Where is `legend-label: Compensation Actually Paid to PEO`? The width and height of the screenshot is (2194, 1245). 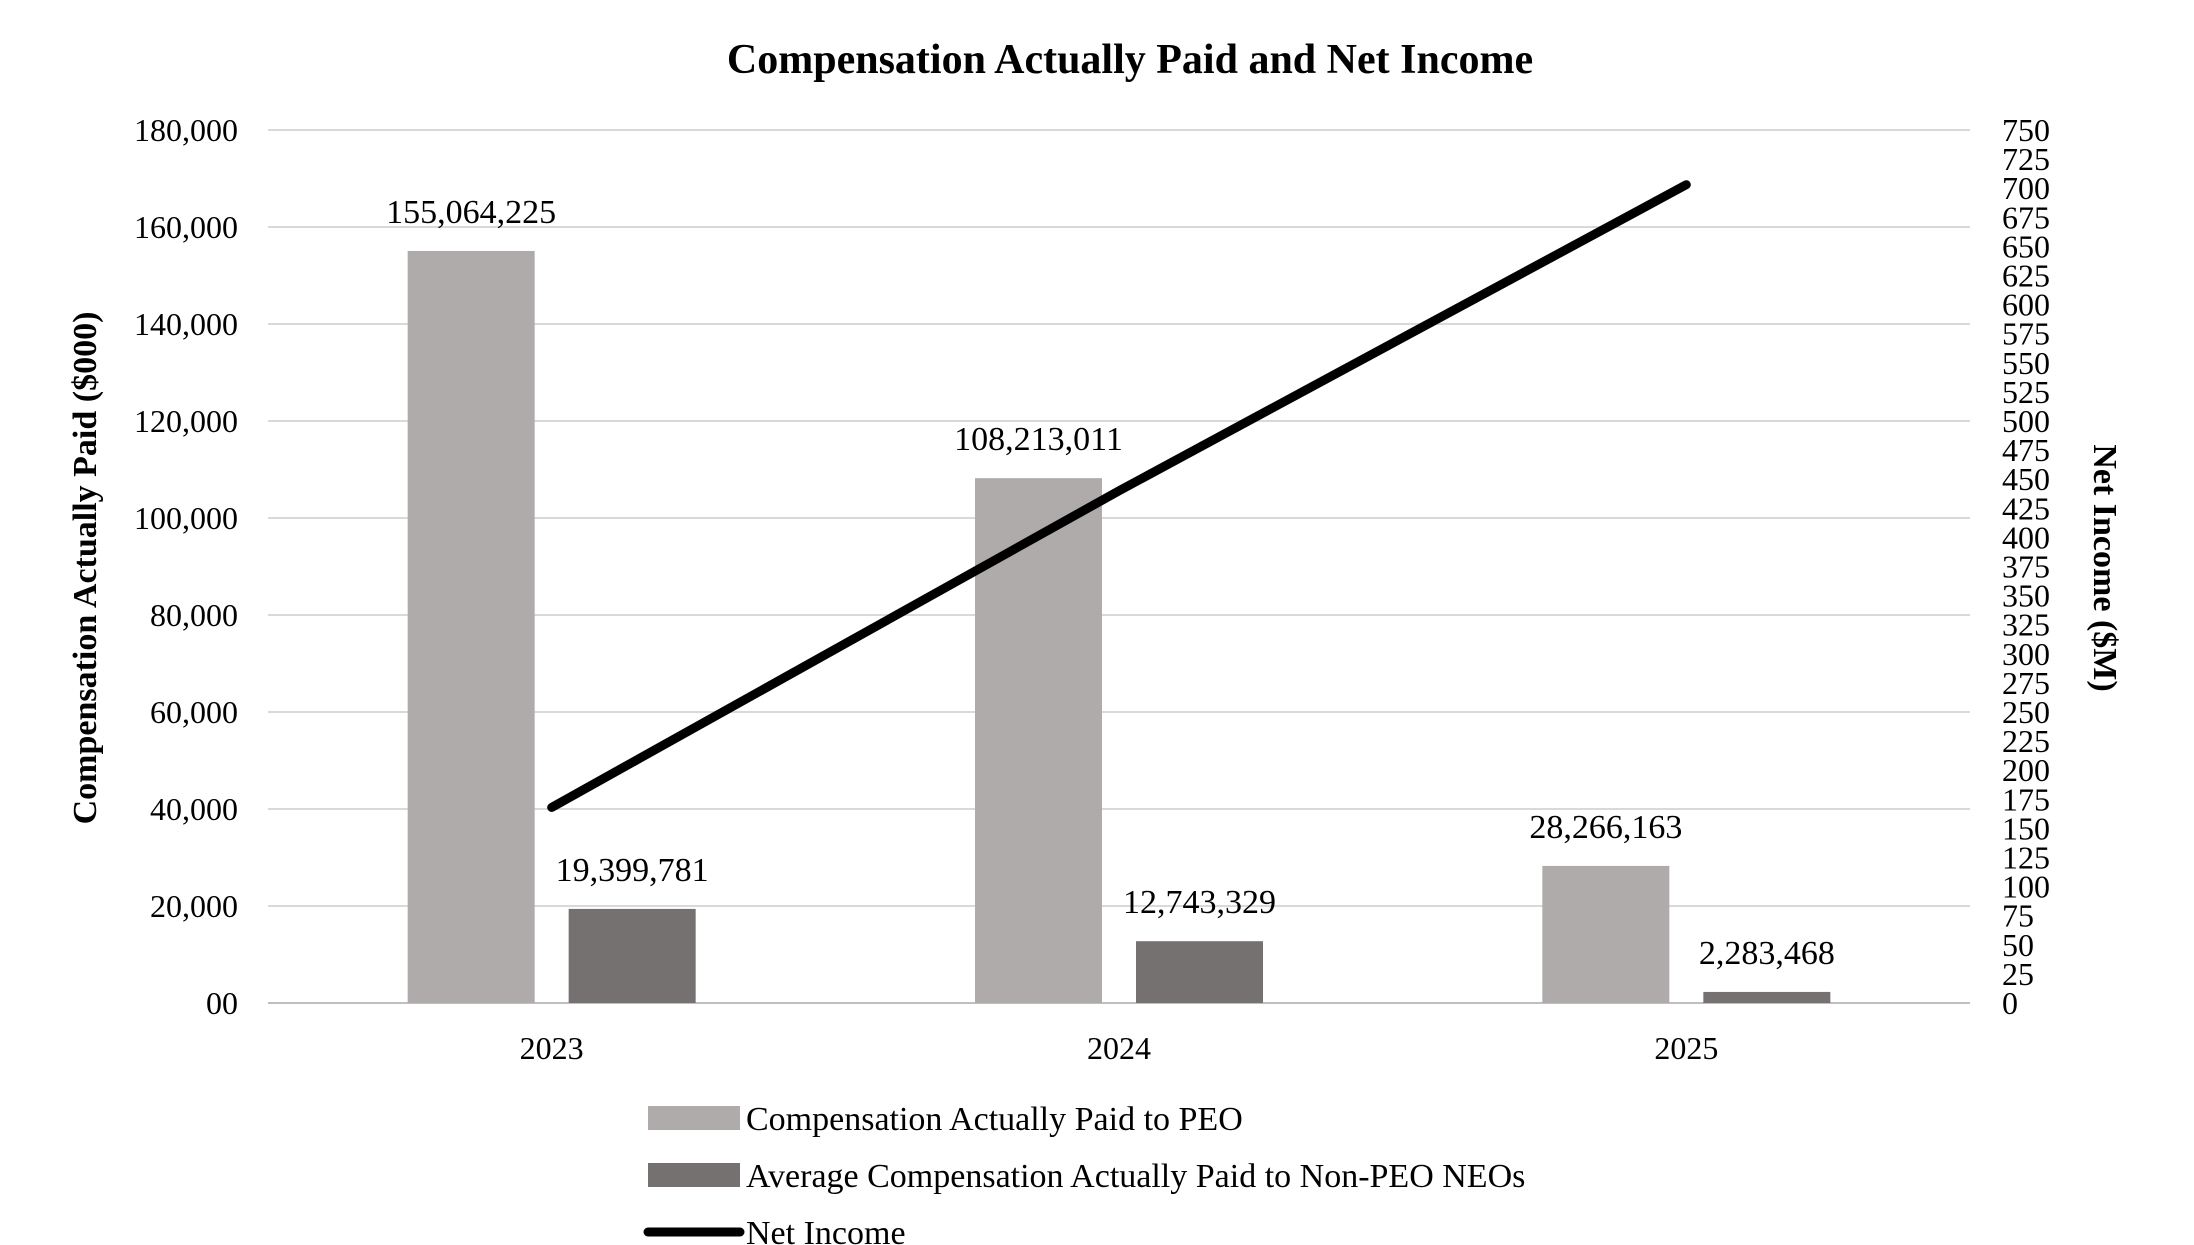 legend-label: Compensation Actually Paid to PEO is located at coordinates (994, 1119).